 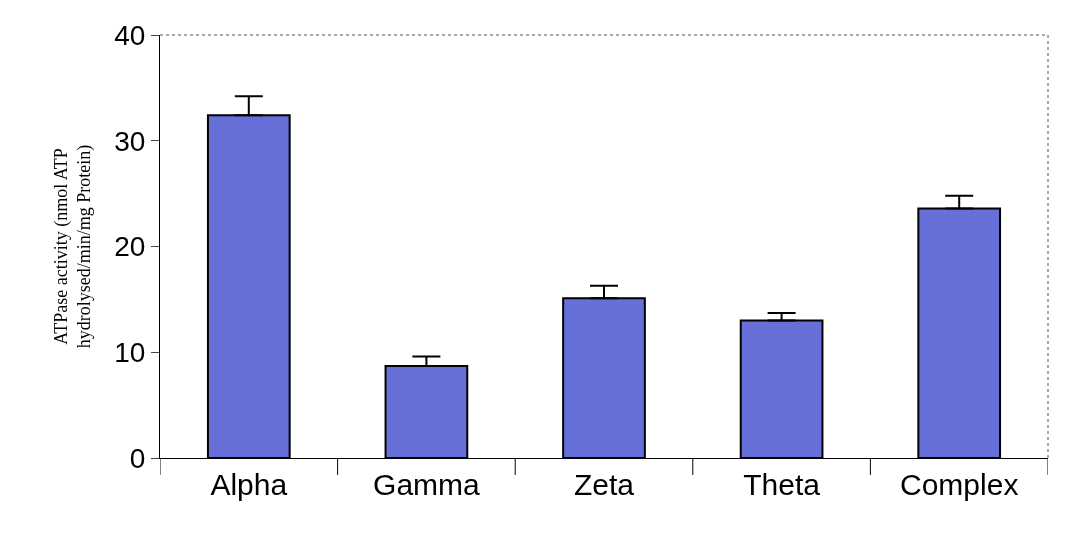 What do you see at coordinates (73, 246) in the screenshot?
I see `y-axis-title: ATPase activity (nmol ATP hydrolysed/min/mg Protein)` at bounding box center [73, 246].